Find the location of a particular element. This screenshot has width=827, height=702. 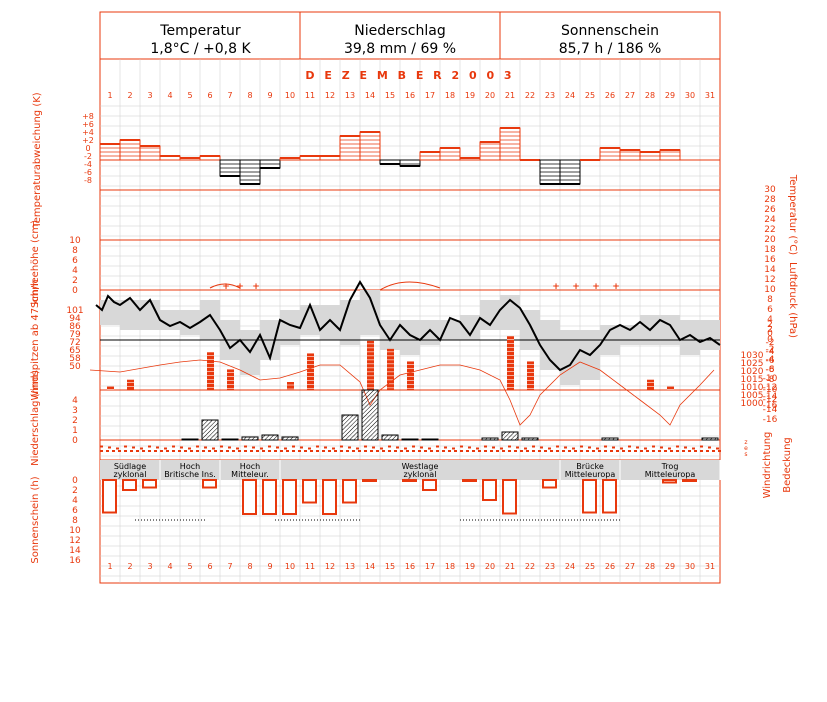

temp-right-tick-lower: 0 is located at coordinates (770, 334).